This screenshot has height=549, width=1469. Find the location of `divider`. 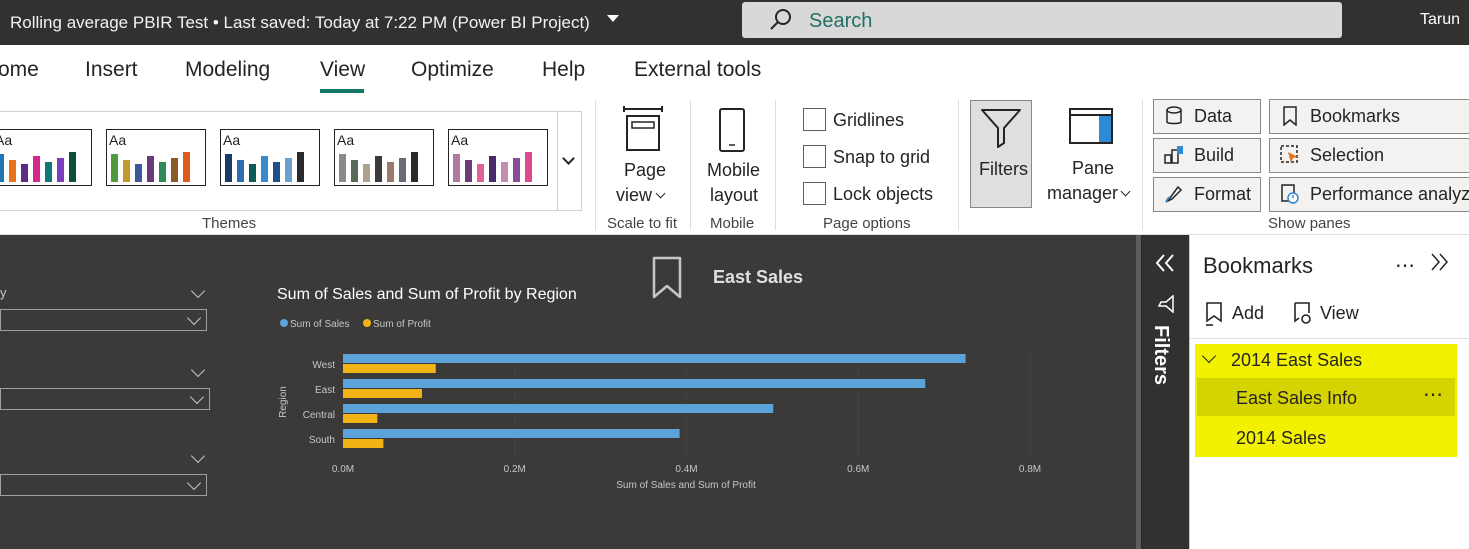

divider is located at coordinates (1329, 338).